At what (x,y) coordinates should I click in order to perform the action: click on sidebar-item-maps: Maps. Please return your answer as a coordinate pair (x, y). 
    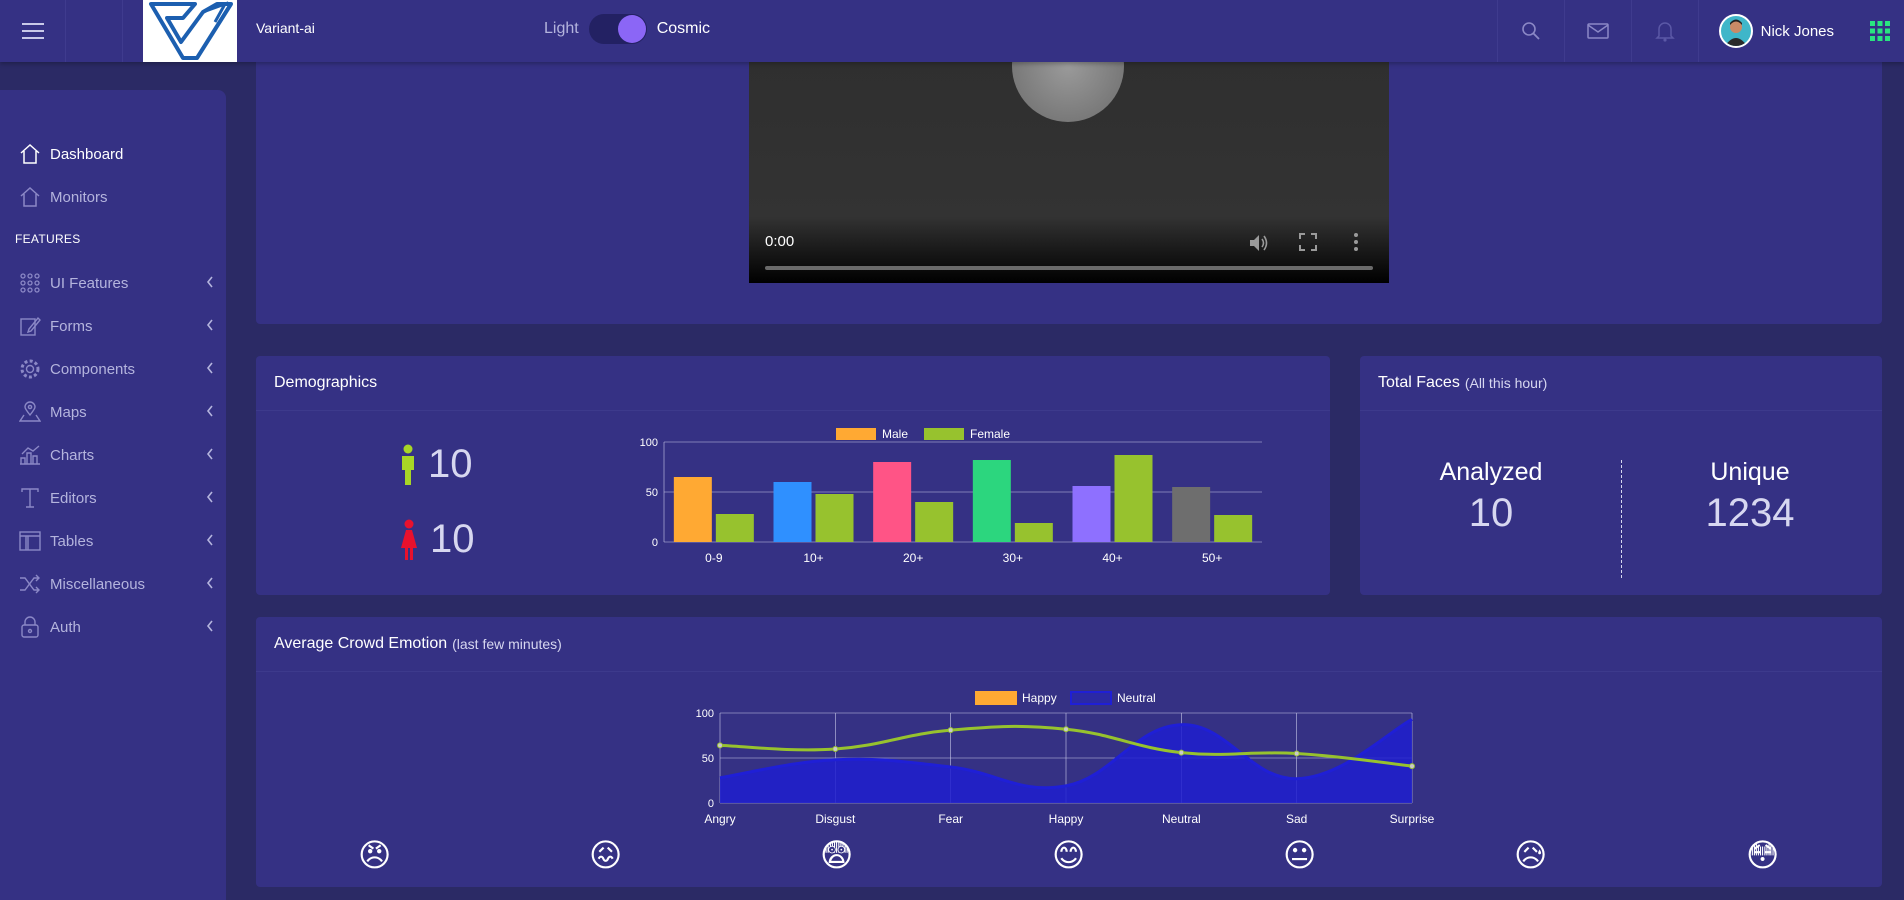
    Looking at the image, I should click on (113, 412).